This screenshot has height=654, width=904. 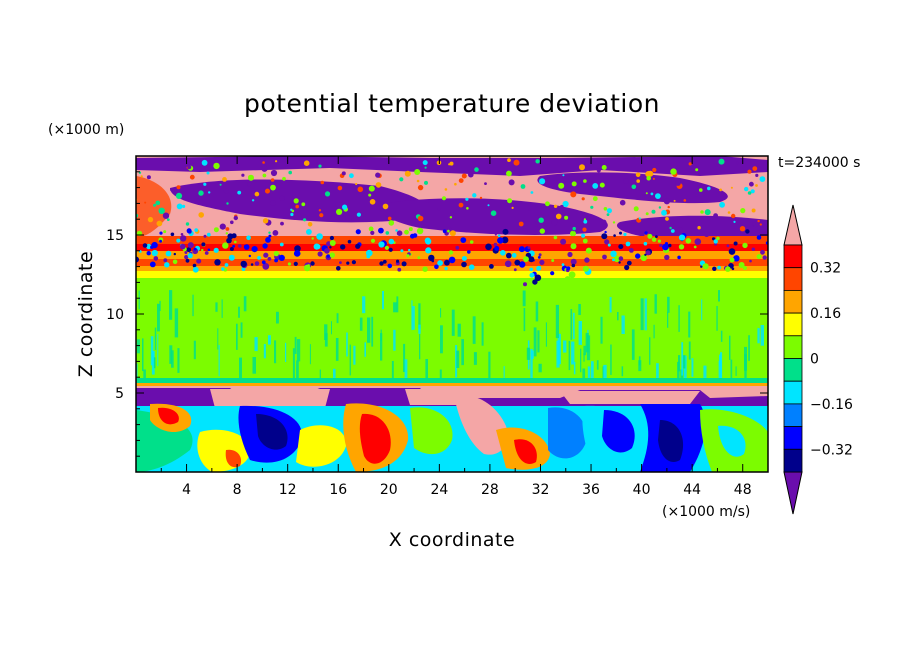 I want to click on colorbar-label: 0.32, so click(x=825, y=269).